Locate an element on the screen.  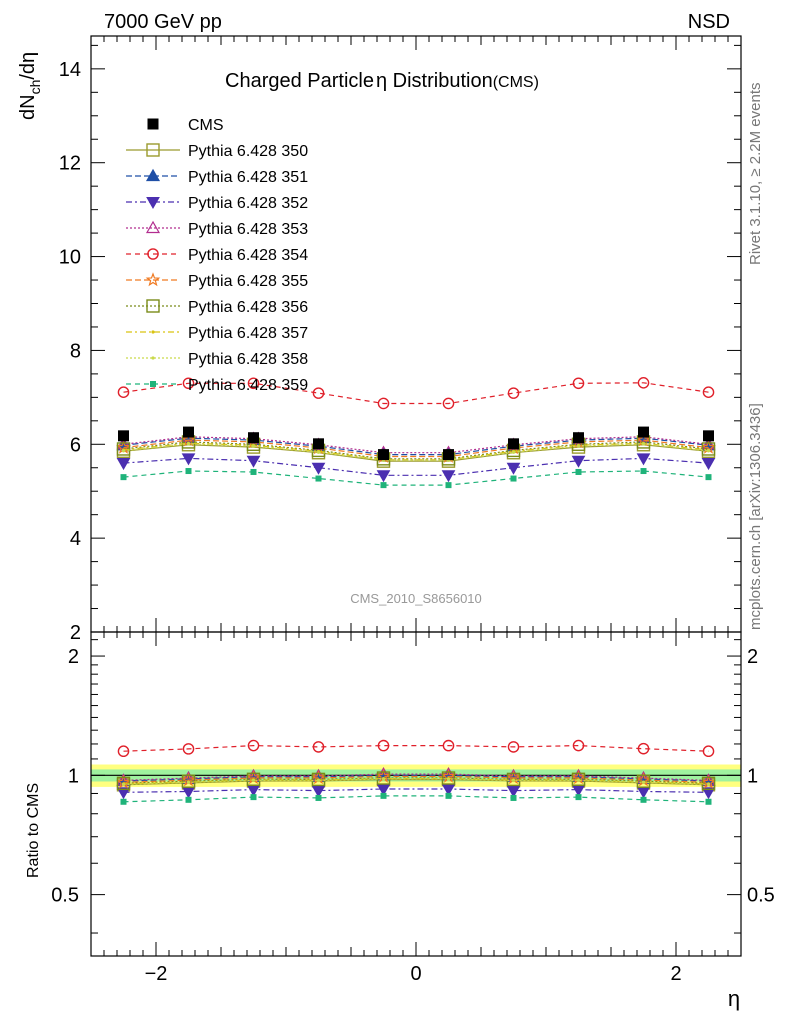
chart-title: Charged Particle η Distribution(CMS) is located at coordinates (382, 81).